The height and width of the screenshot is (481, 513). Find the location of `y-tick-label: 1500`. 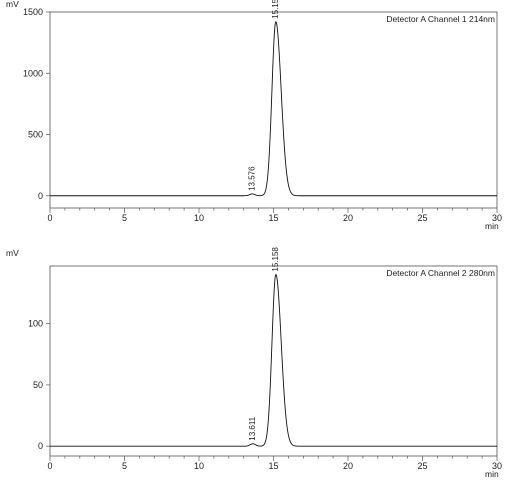

y-tick-label: 1500 is located at coordinates (33, 12).